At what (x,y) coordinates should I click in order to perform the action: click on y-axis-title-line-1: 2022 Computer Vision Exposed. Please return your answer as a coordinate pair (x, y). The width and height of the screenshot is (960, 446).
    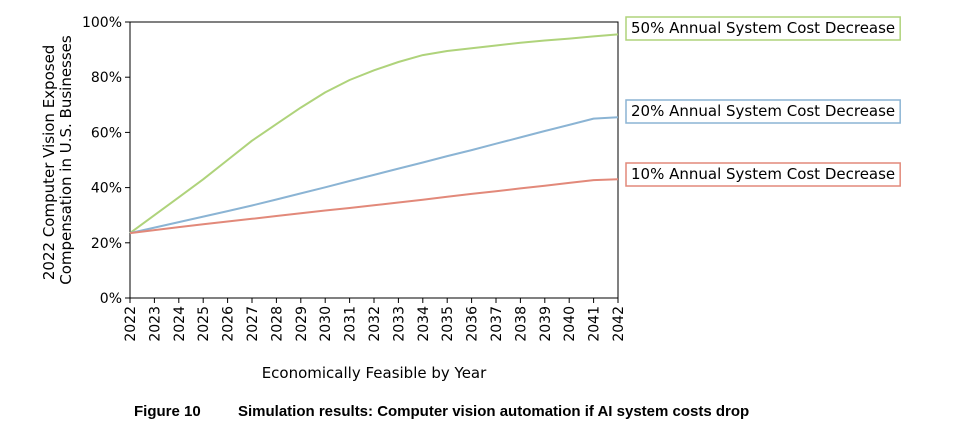
    Looking at the image, I should click on (49, 162).